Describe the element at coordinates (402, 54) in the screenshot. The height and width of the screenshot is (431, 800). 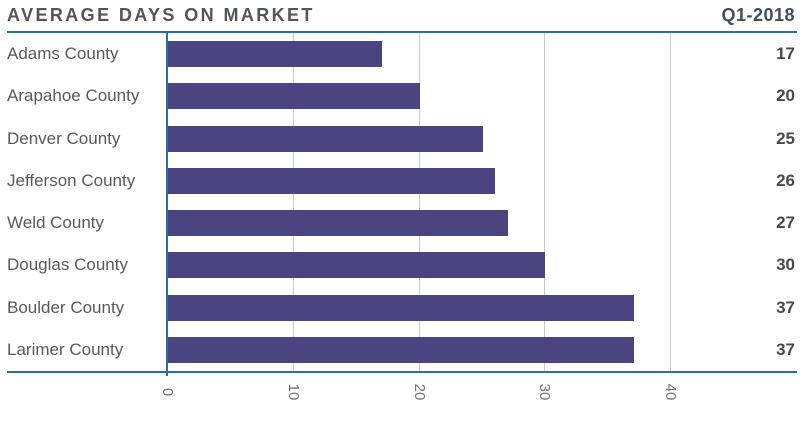
I see `chart-row: Adams County 17` at that location.